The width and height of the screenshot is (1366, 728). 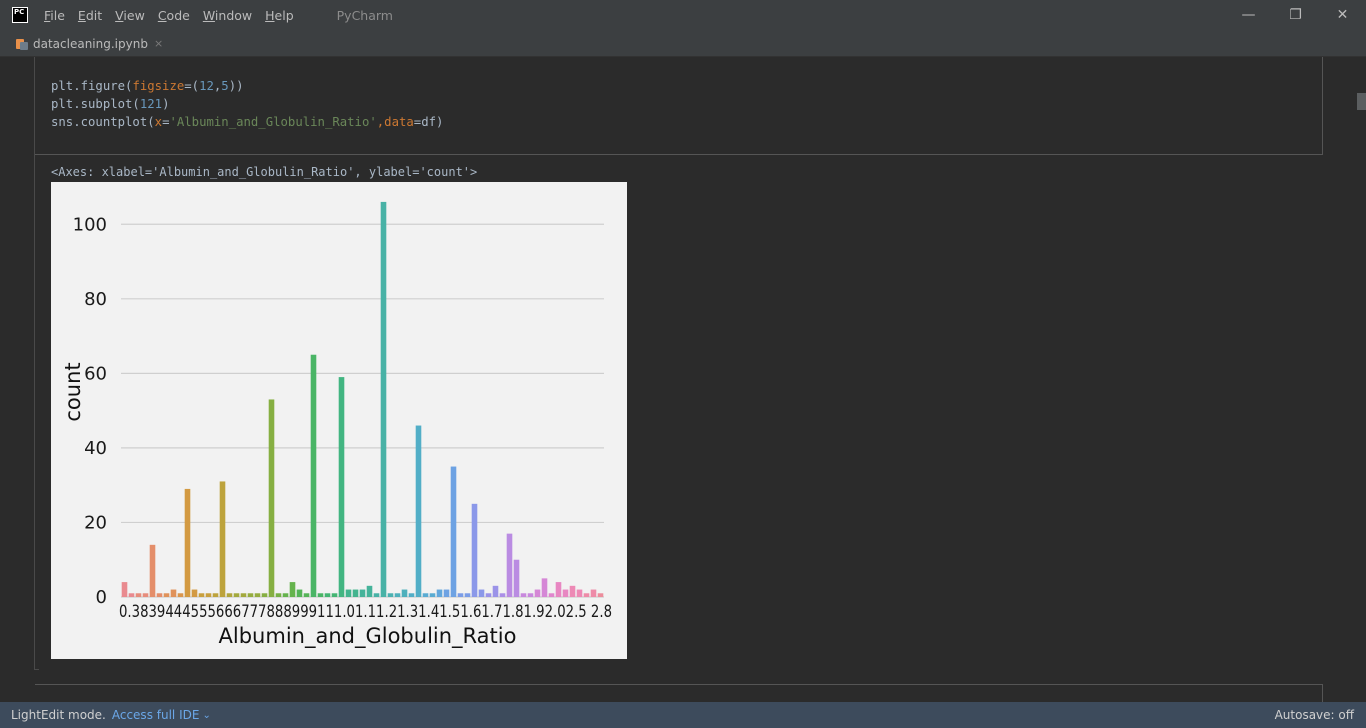 What do you see at coordinates (95, 373) in the screenshot?
I see `y-tick-label: 60` at bounding box center [95, 373].